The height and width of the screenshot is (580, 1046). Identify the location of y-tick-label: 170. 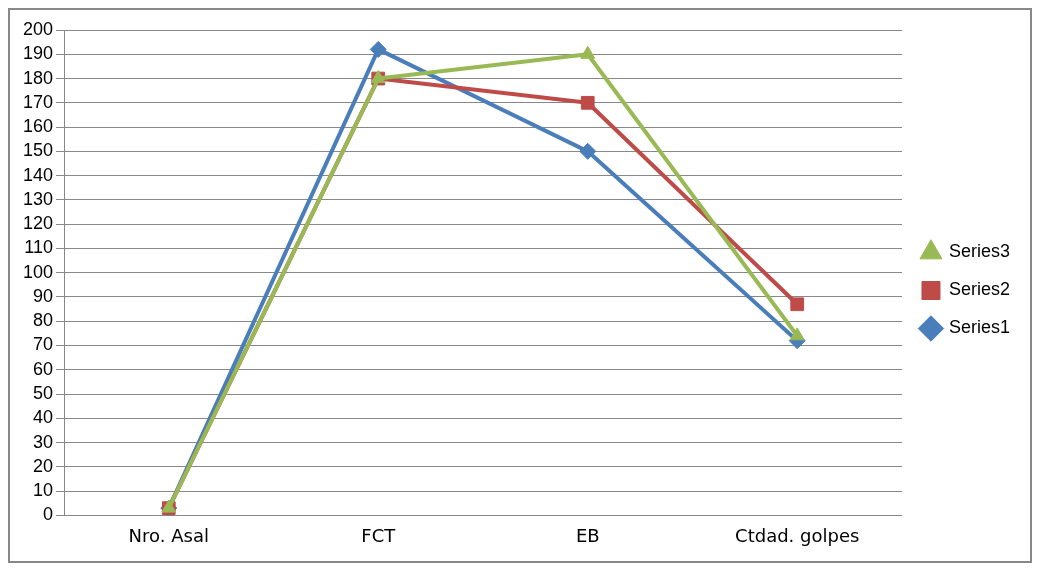
(38, 101).